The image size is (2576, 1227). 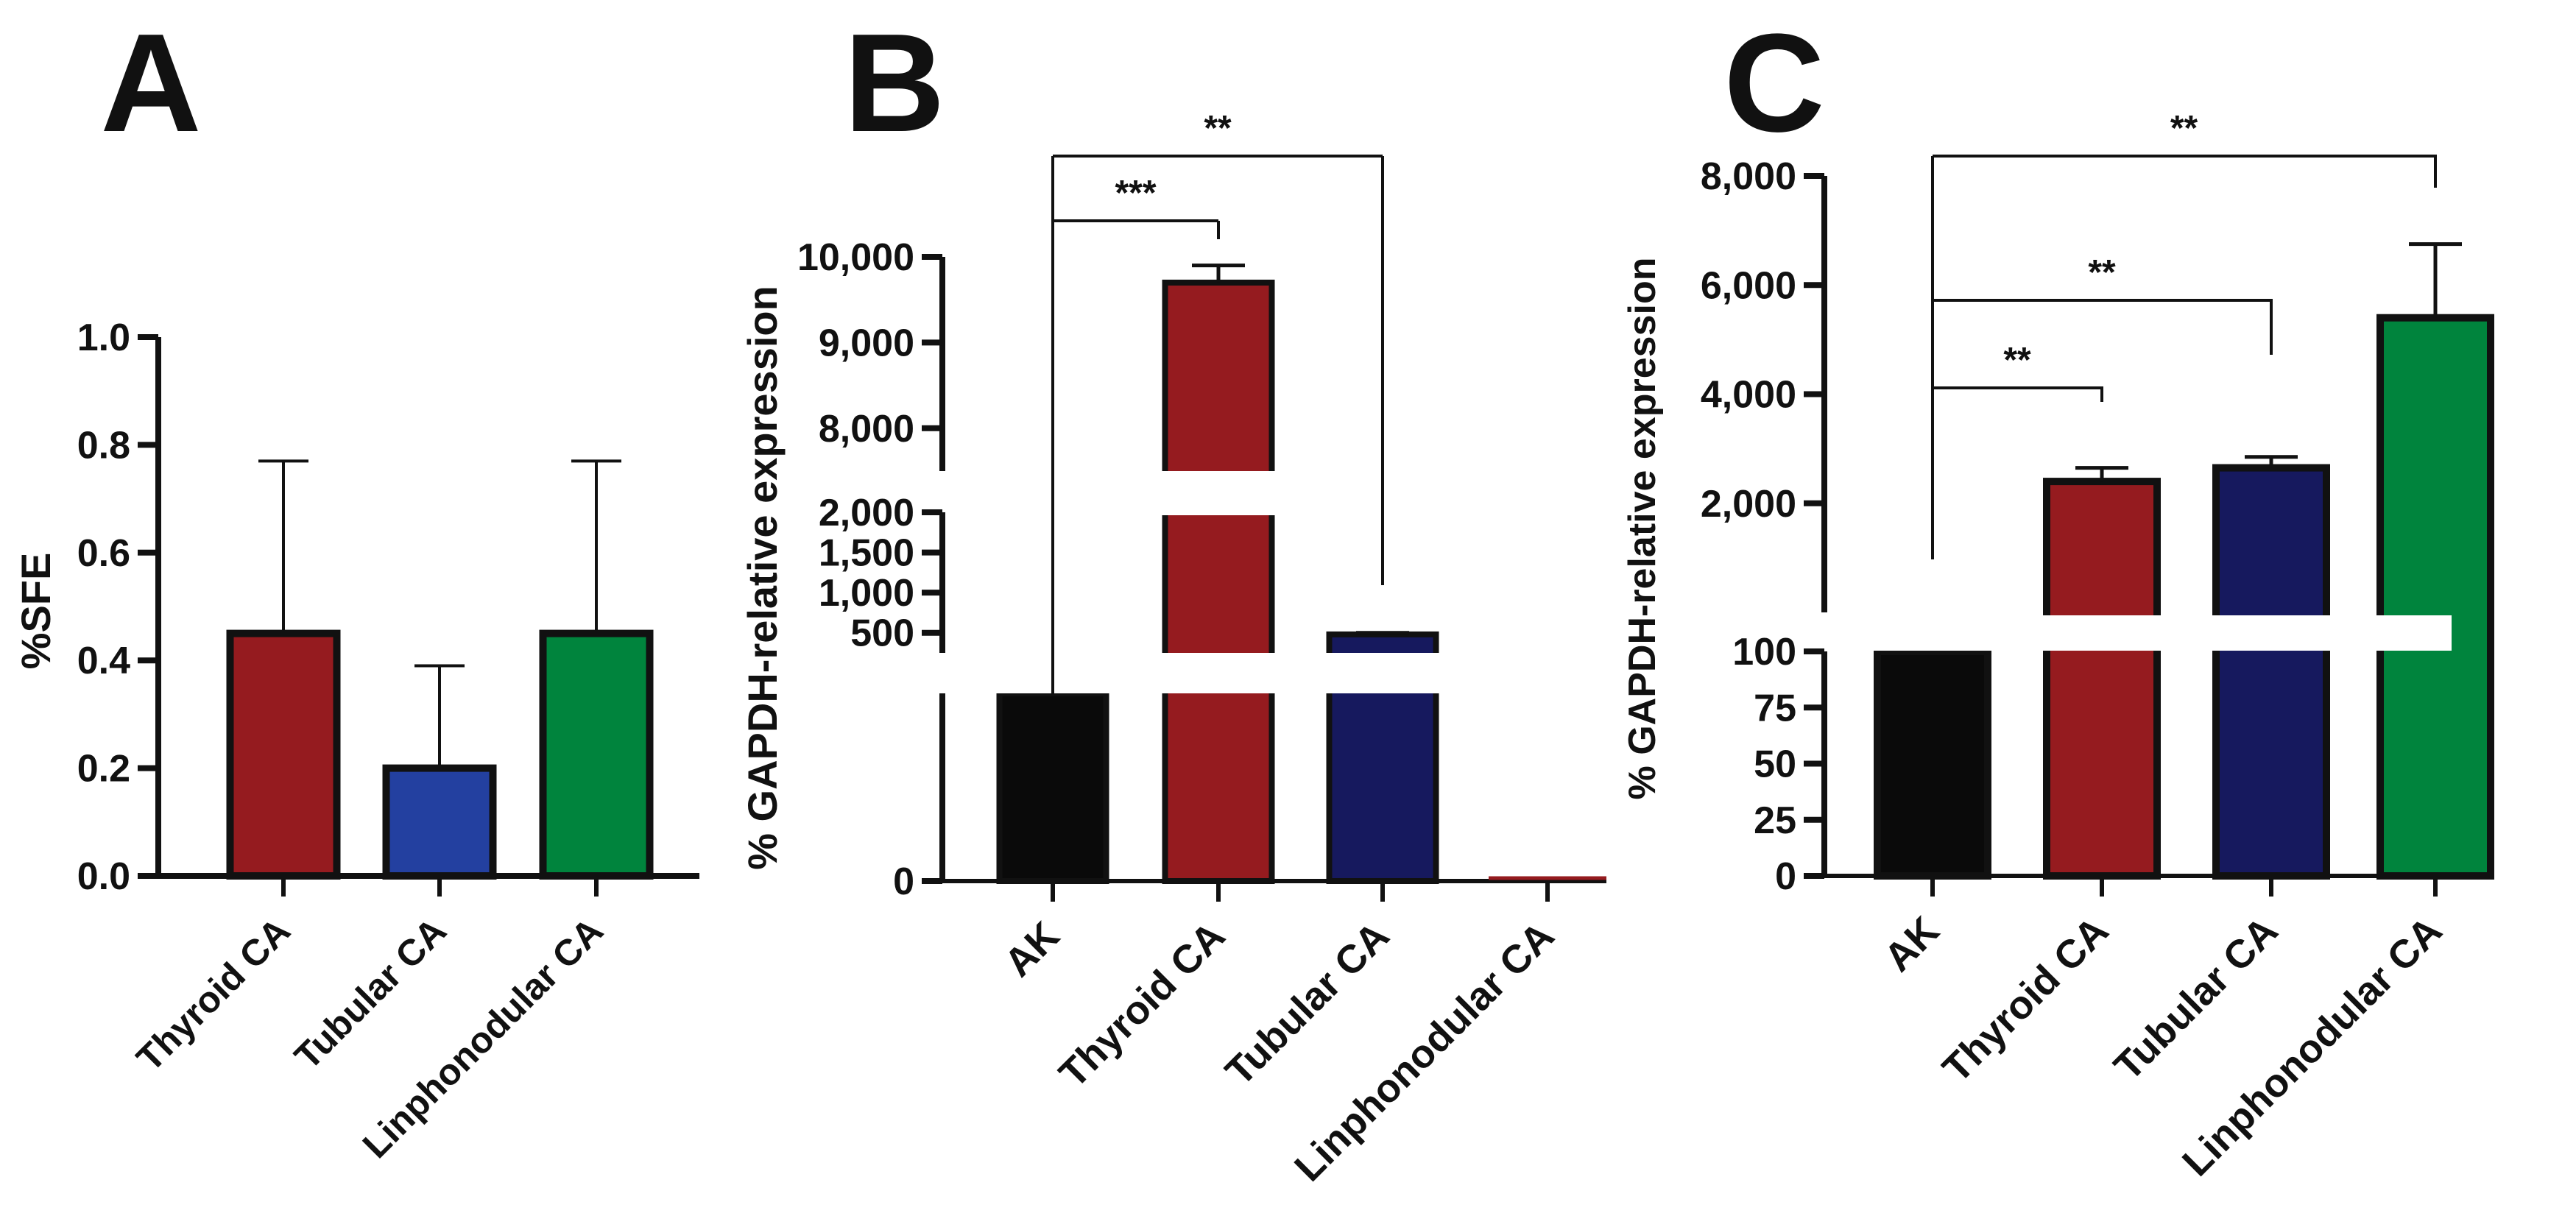 I want to click on panel-b-xtick-label-tubular-ca: Tubular CA, so click(x=1307, y=1003).